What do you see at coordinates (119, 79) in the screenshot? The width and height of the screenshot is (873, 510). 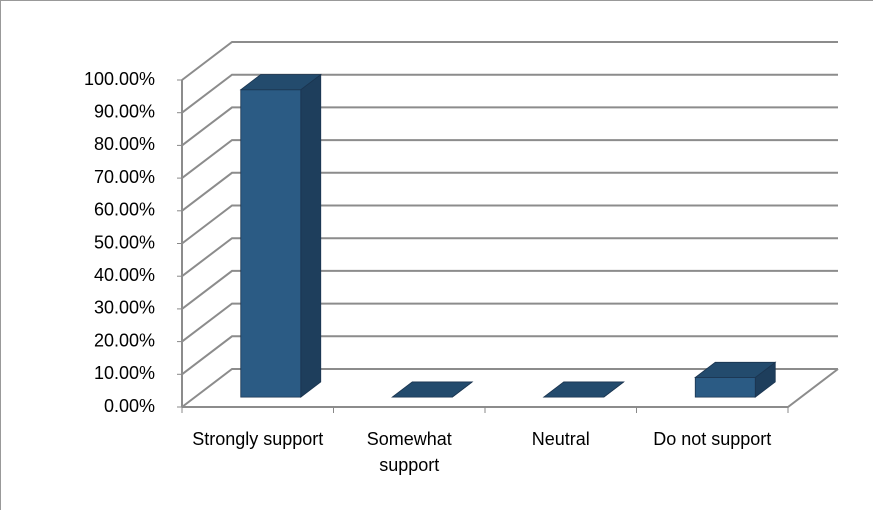 I see `y-tick-label: 100.00%` at bounding box center [119, 79].